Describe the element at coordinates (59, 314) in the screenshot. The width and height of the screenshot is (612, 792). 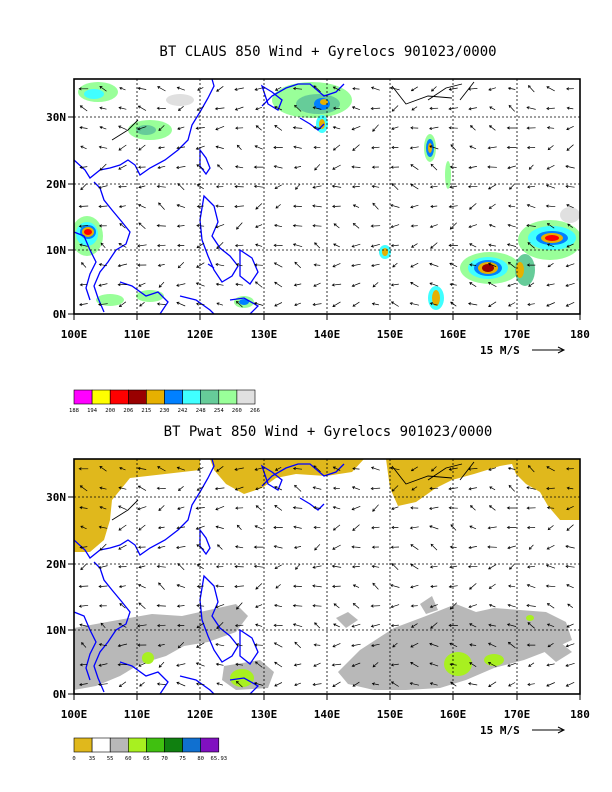
I see `panel1-ytick-0: 0N` at that location.